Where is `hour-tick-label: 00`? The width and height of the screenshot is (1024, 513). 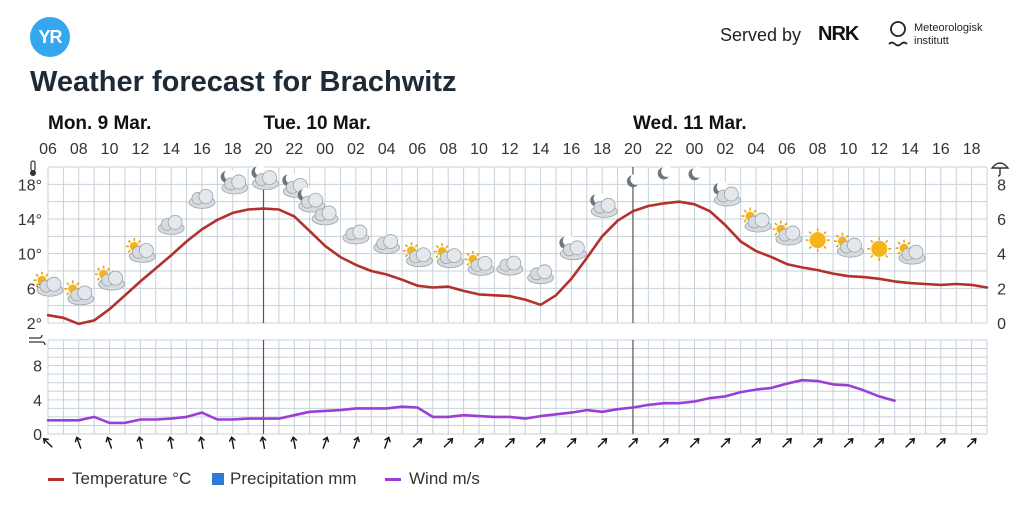
hour-tick-label: 00 is located at coordinates (695, 149).